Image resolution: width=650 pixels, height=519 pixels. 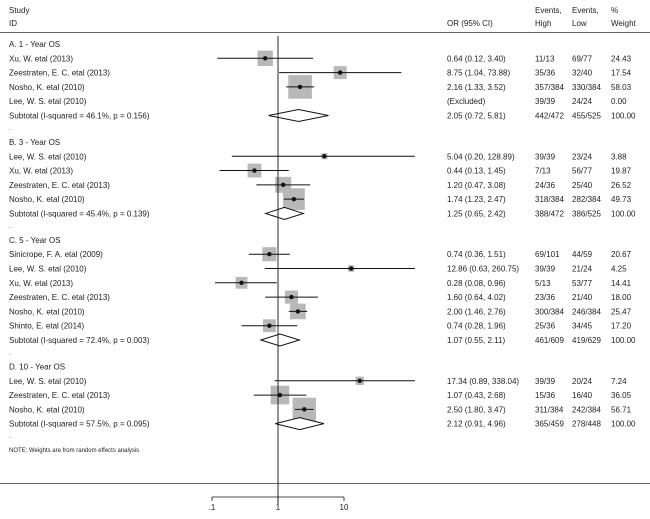 I want to click on study-weight: 36.05, so click(x=621, y=395).